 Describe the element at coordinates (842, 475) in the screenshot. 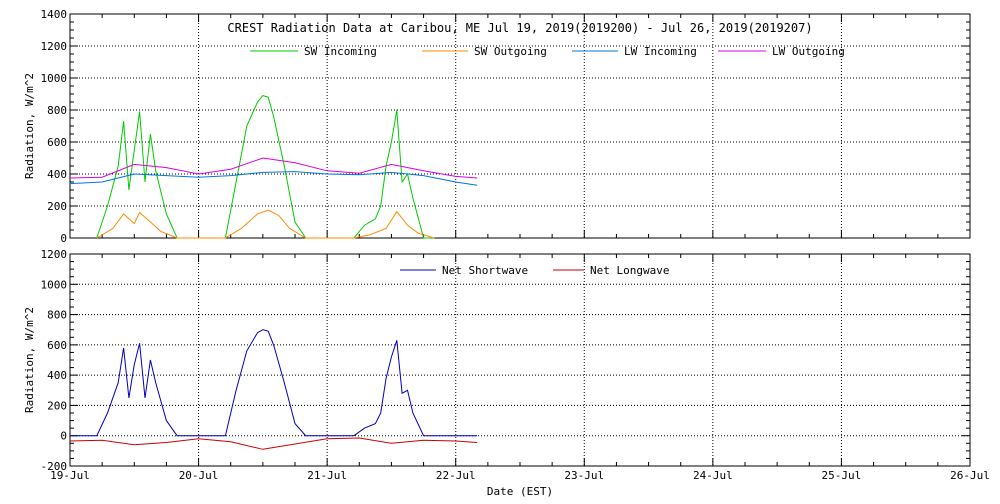

I see `x-tick-label: 25-Jul` at that location.